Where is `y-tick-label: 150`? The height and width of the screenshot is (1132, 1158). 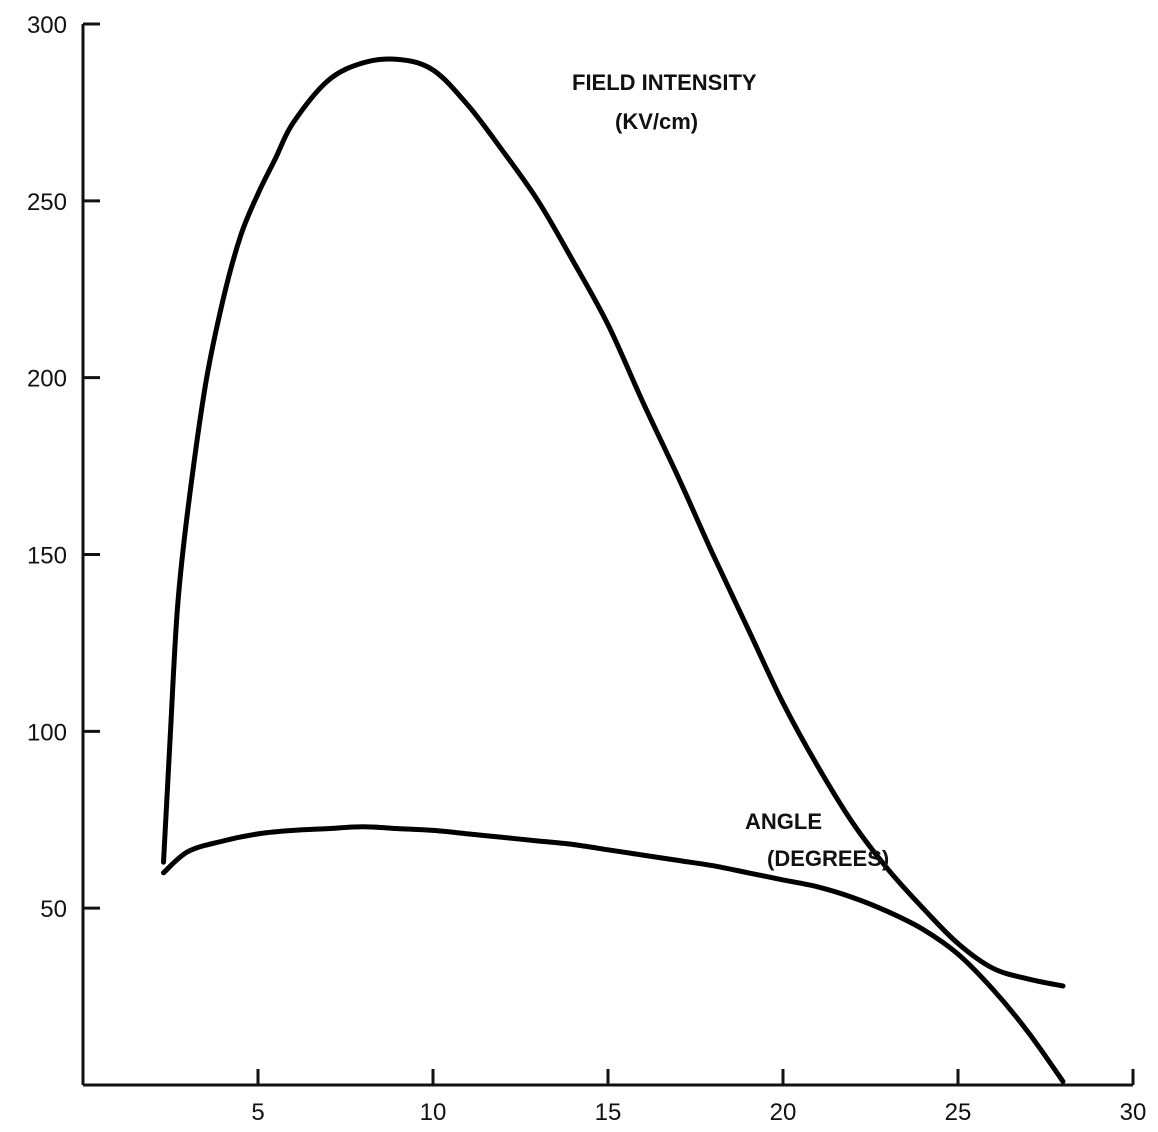
y-tick-label: 150 is located at coordinates (47, 556).